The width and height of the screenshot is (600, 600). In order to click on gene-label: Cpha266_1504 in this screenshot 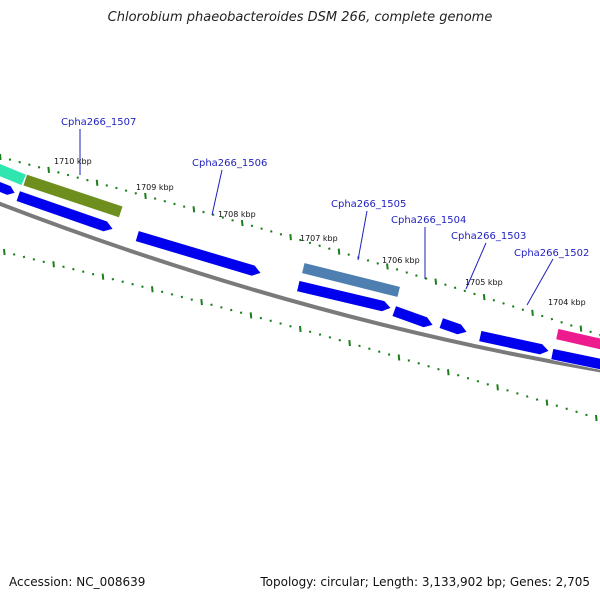, I will do `click(428, 220)`.